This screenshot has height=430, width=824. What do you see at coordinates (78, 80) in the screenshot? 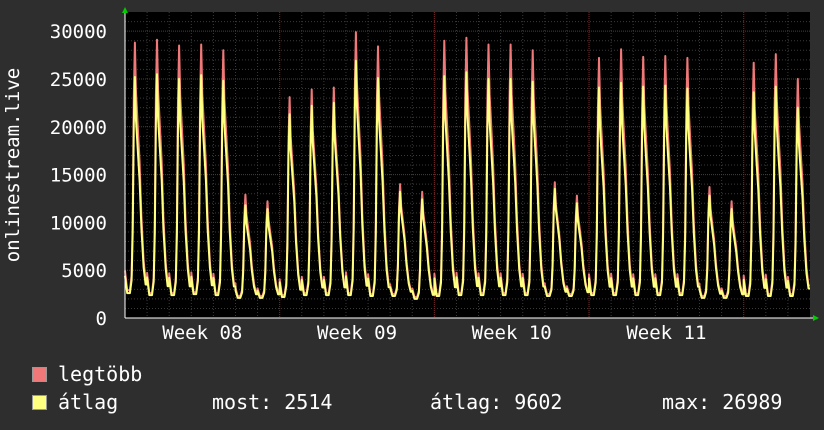
I see `y-tick-label: 25000` at bounding box center [78, 80].